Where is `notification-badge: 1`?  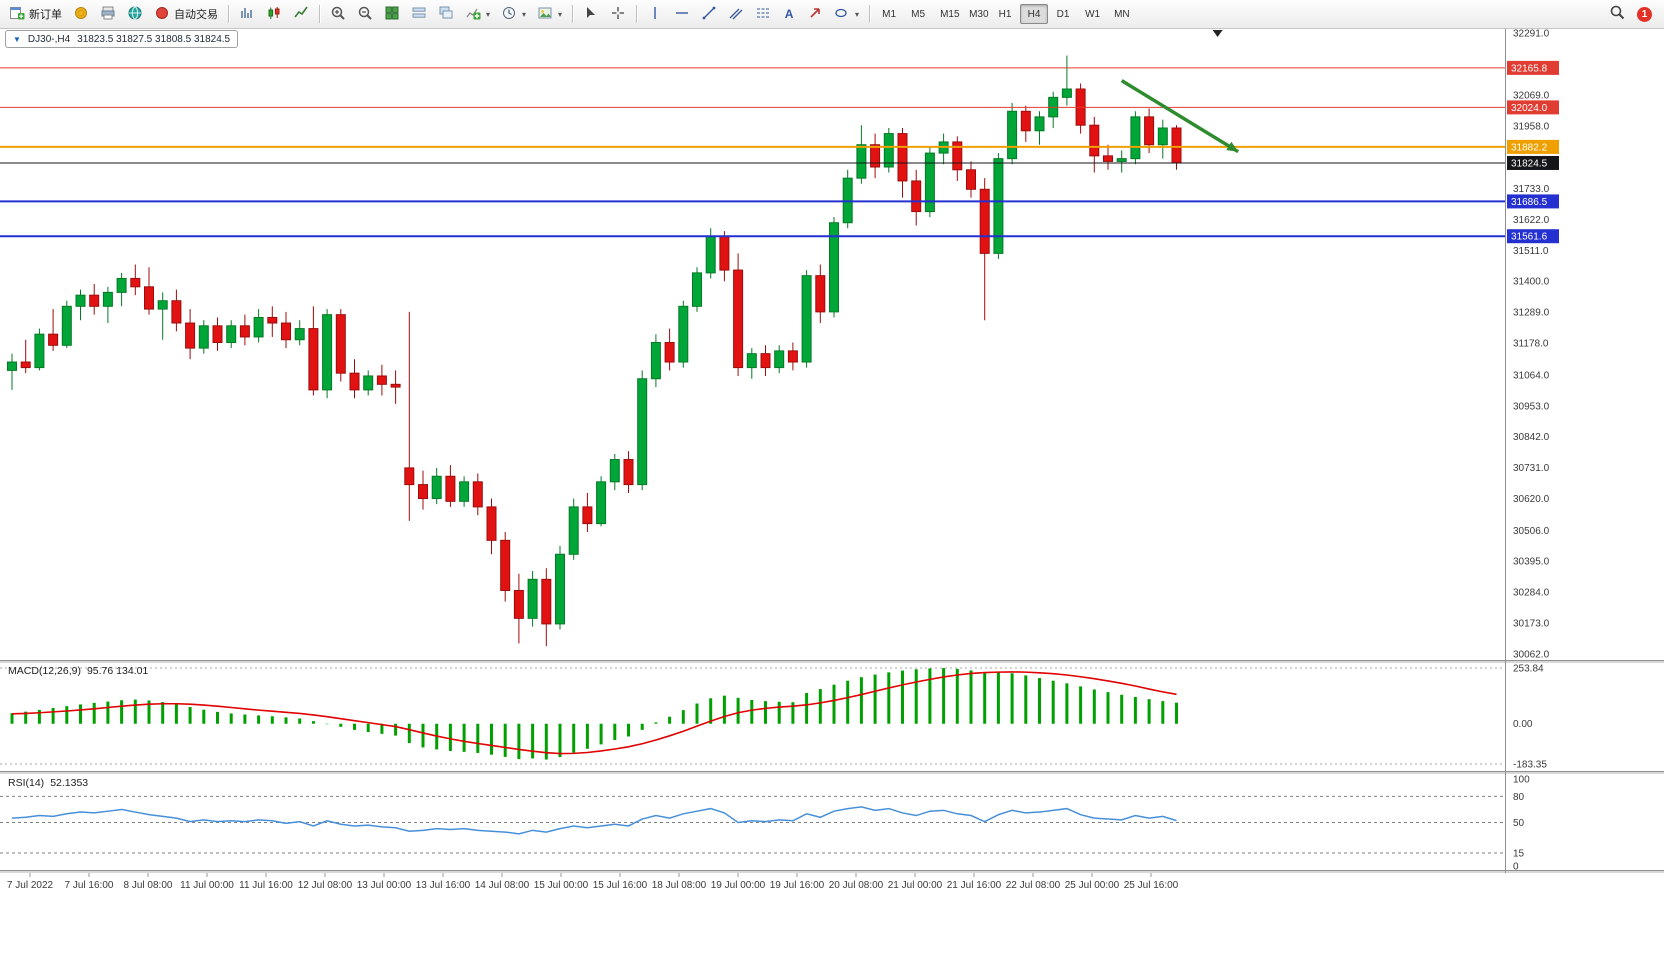 notification-badge: 1 is located at coordinates (1644, 14).